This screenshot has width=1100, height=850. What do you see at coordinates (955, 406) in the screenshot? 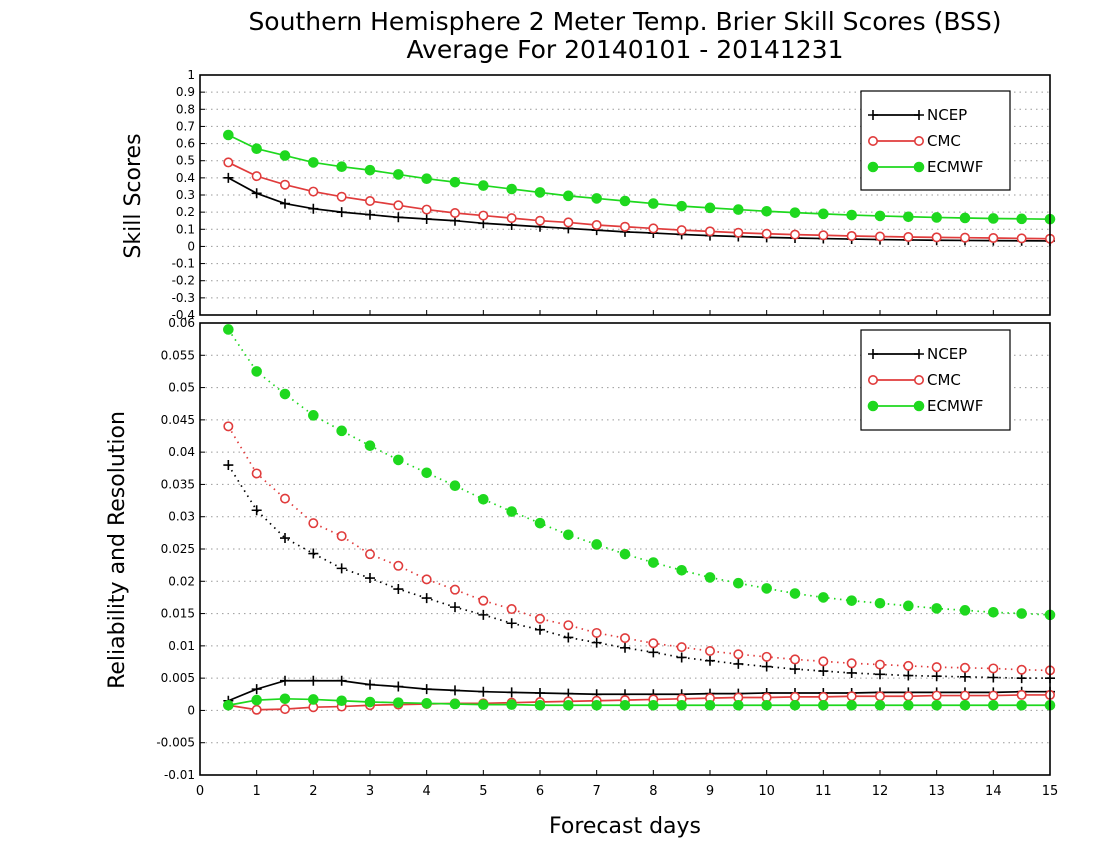
I see `legend-label: ECMWF` at bounding box center [955, 406].